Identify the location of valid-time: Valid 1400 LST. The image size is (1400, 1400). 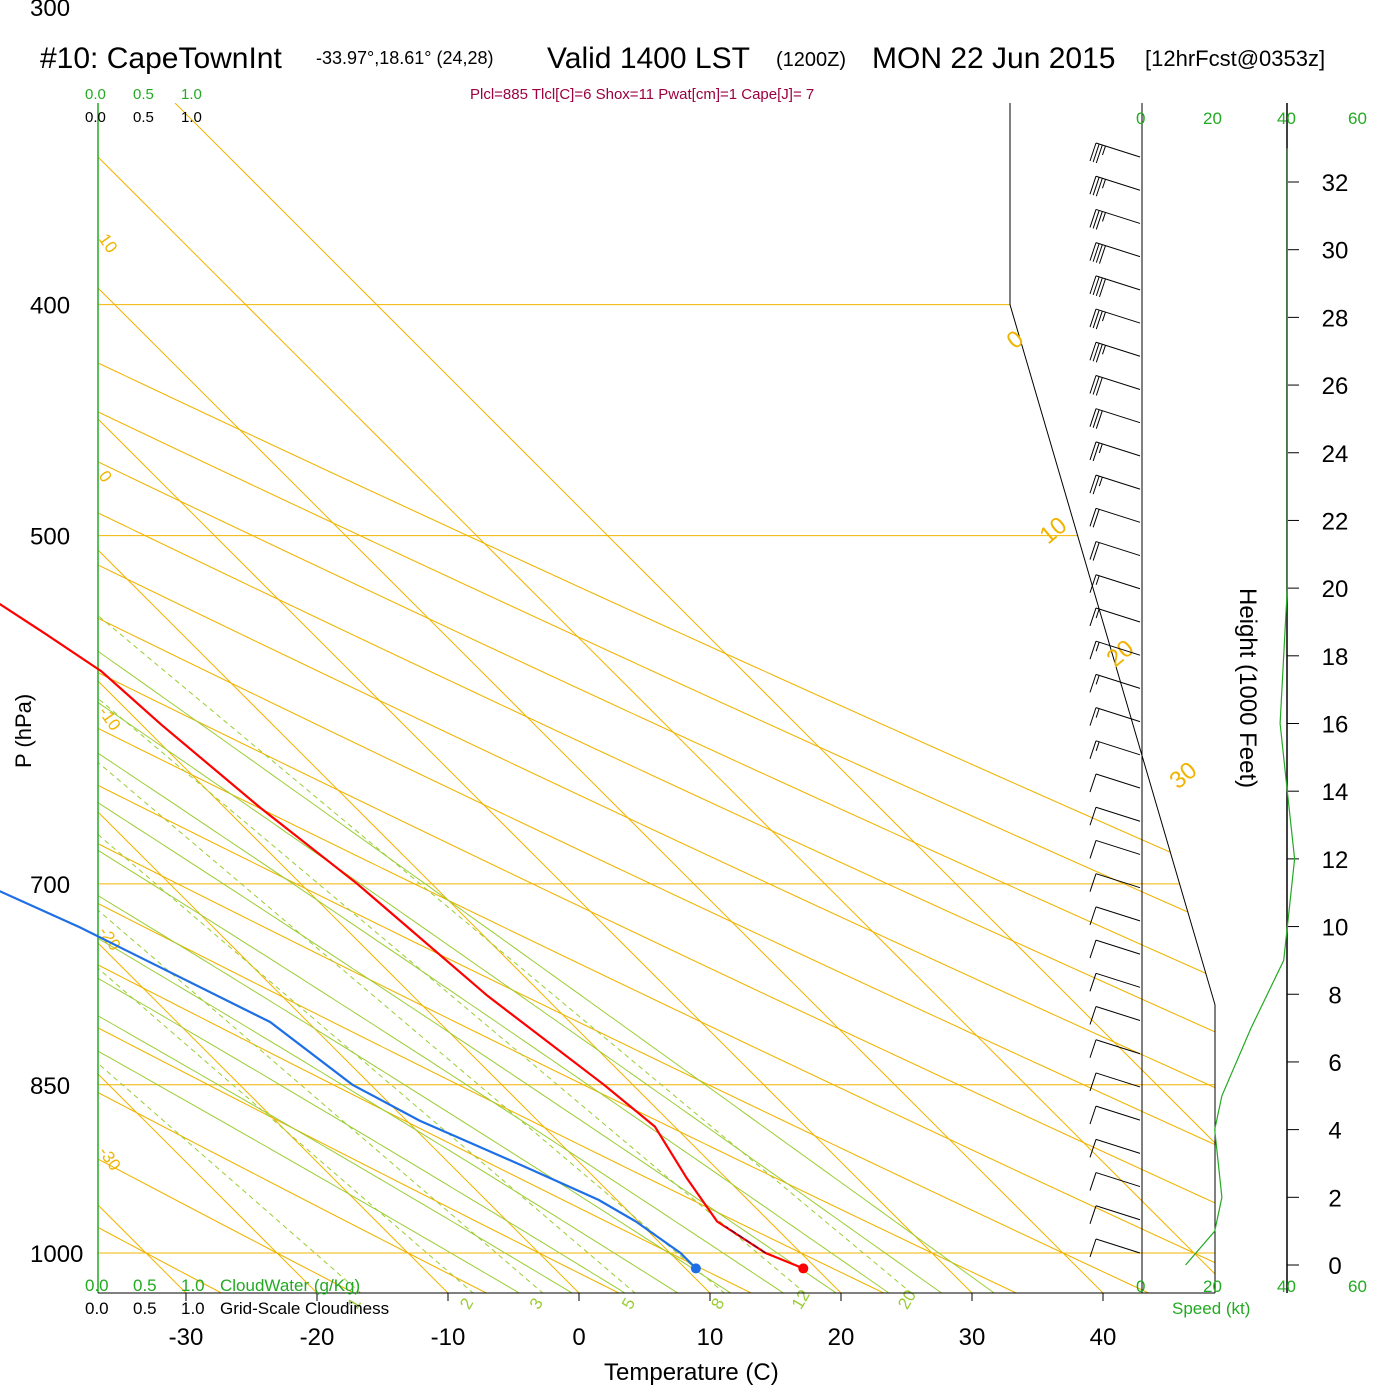
(648, 58).